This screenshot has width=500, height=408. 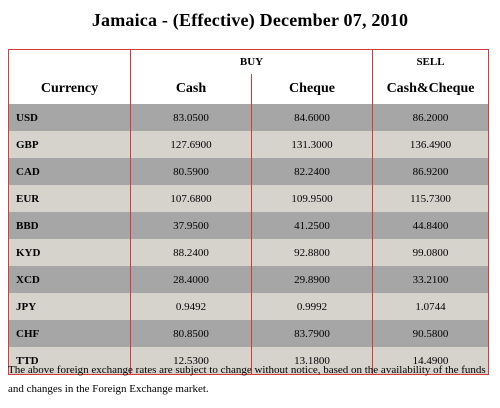 I want to click on buy-cash-cell: 37.9500, so click(x=191, y=225).